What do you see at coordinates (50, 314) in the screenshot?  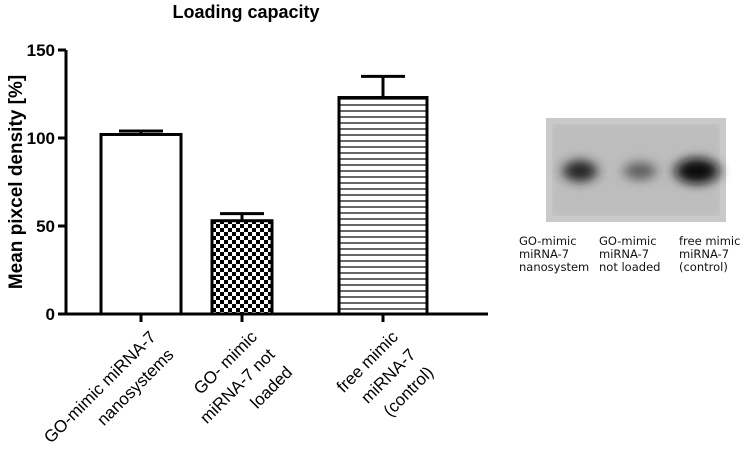 I see `y-tick-label: 0` at bounding box center [50, 314].